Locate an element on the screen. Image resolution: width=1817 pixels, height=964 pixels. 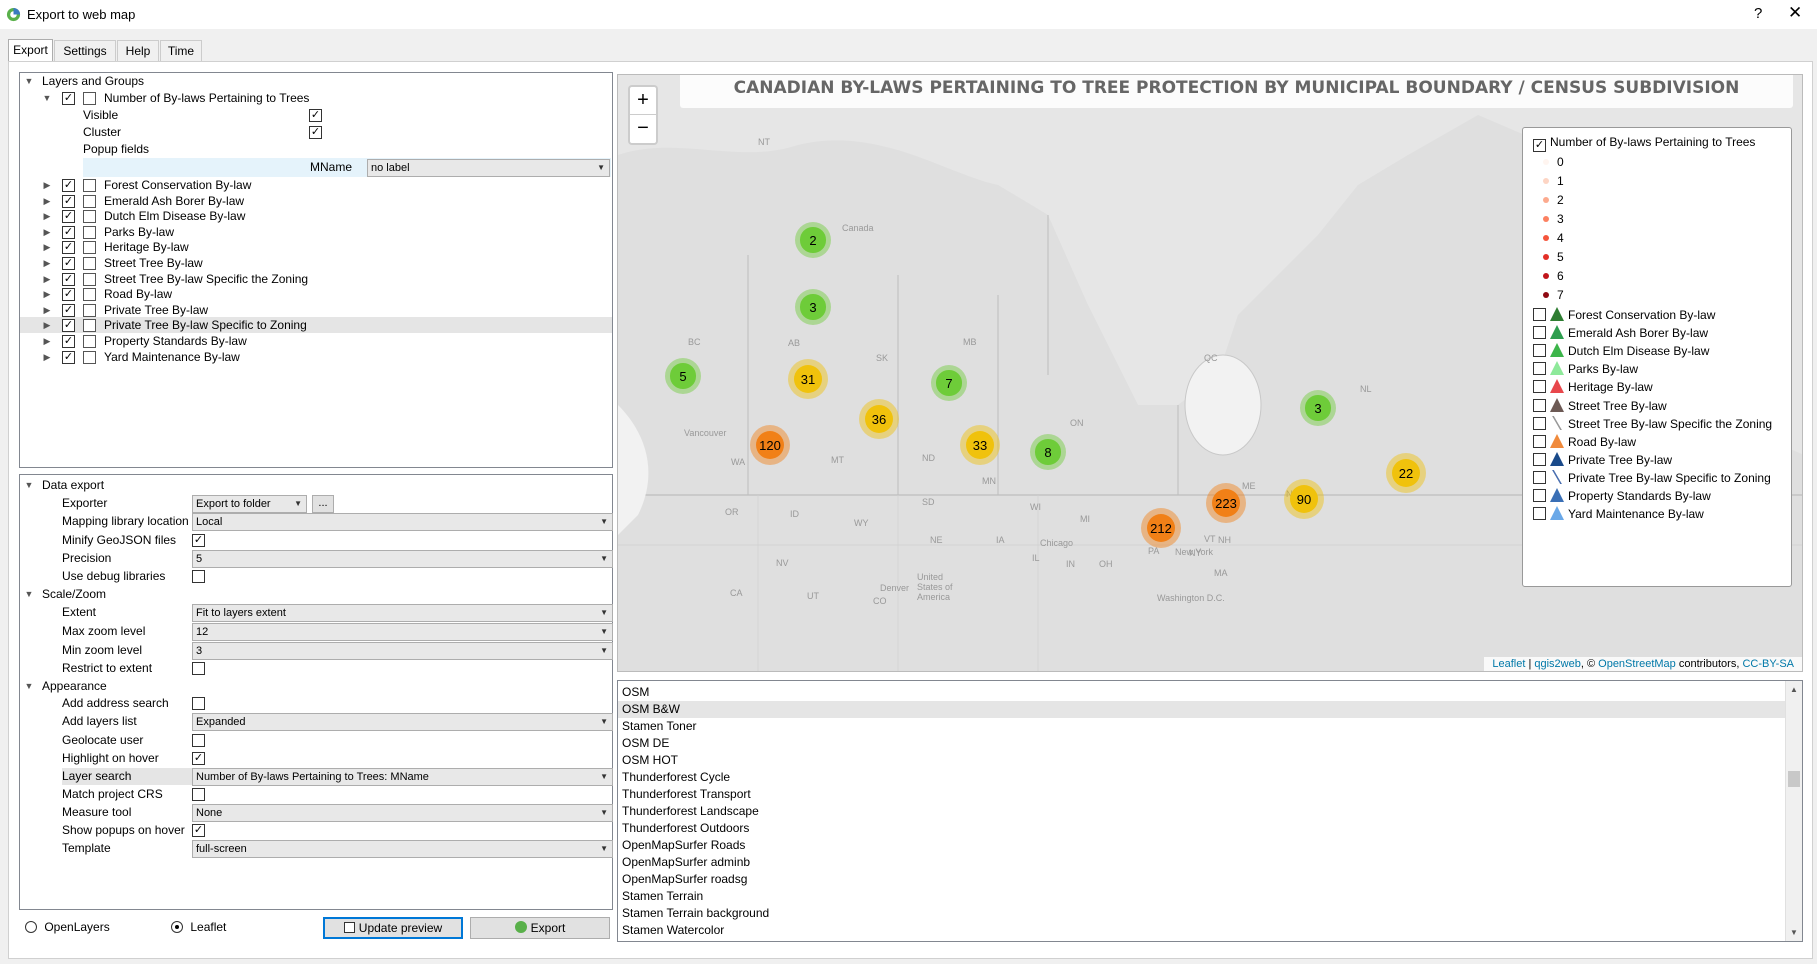
basemap-item: Stamen Toner is located at coordinates (659, 726).